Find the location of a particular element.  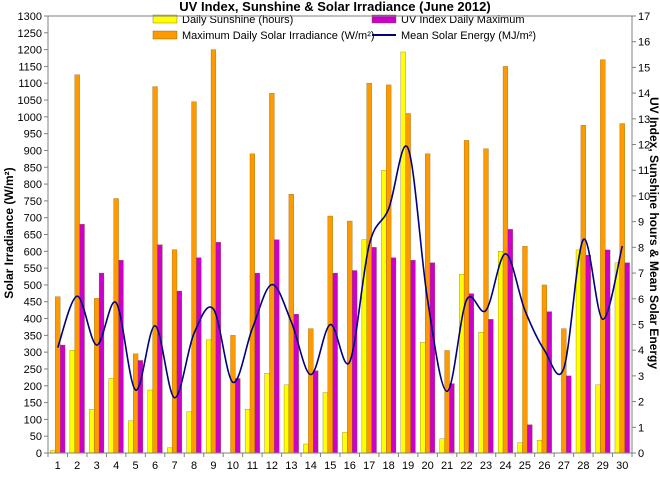

y-right-tick-label: 11 is located at coordinates (643, 171).